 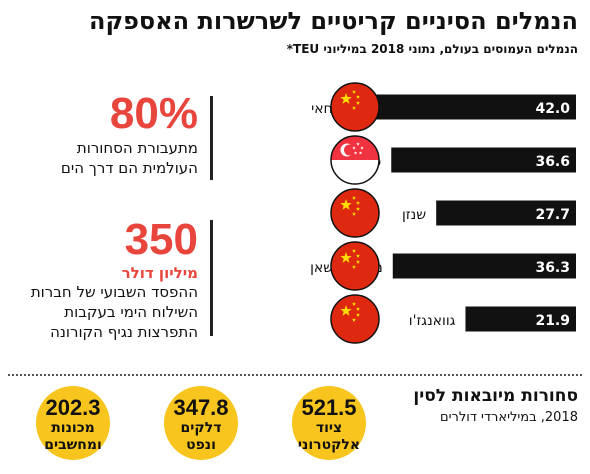 I want to click on stat-divider-top, so click(x=211, y=138).